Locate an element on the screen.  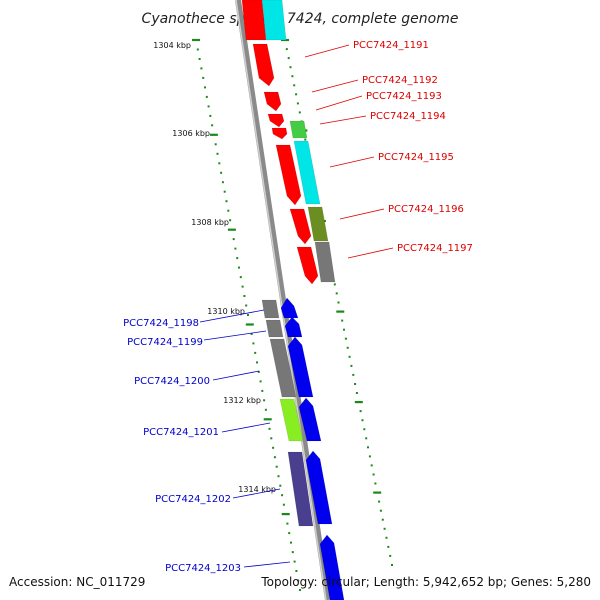
scale-label: 1314 kbp is located at coordinates (257, 489).